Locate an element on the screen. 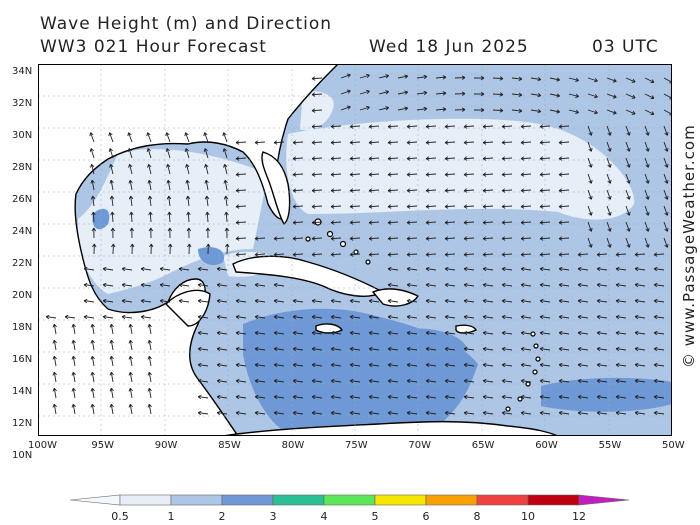  lon-tick-label: 70W is located at coordinates (420, 445).